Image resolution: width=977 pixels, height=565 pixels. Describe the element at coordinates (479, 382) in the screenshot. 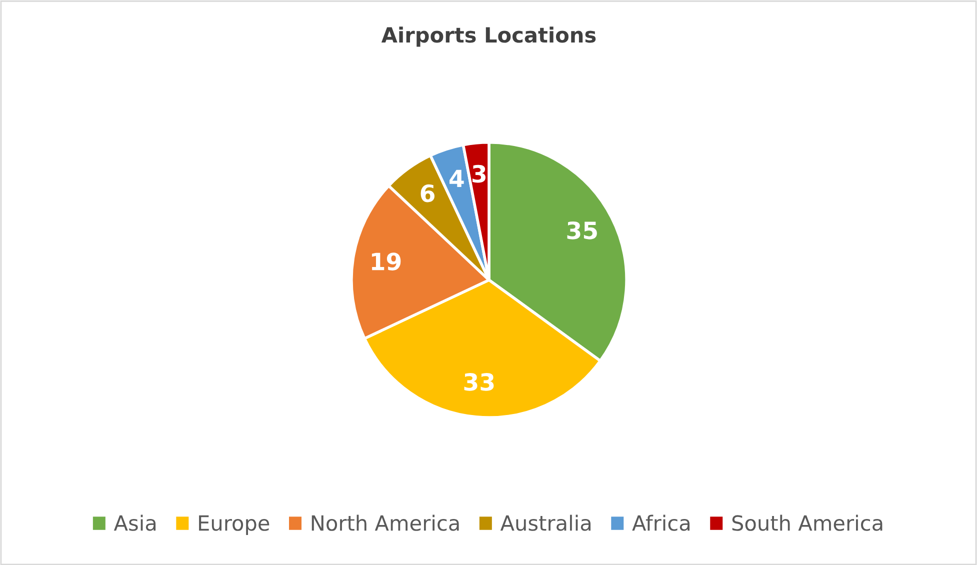

I see `data-label: 33` at that location.